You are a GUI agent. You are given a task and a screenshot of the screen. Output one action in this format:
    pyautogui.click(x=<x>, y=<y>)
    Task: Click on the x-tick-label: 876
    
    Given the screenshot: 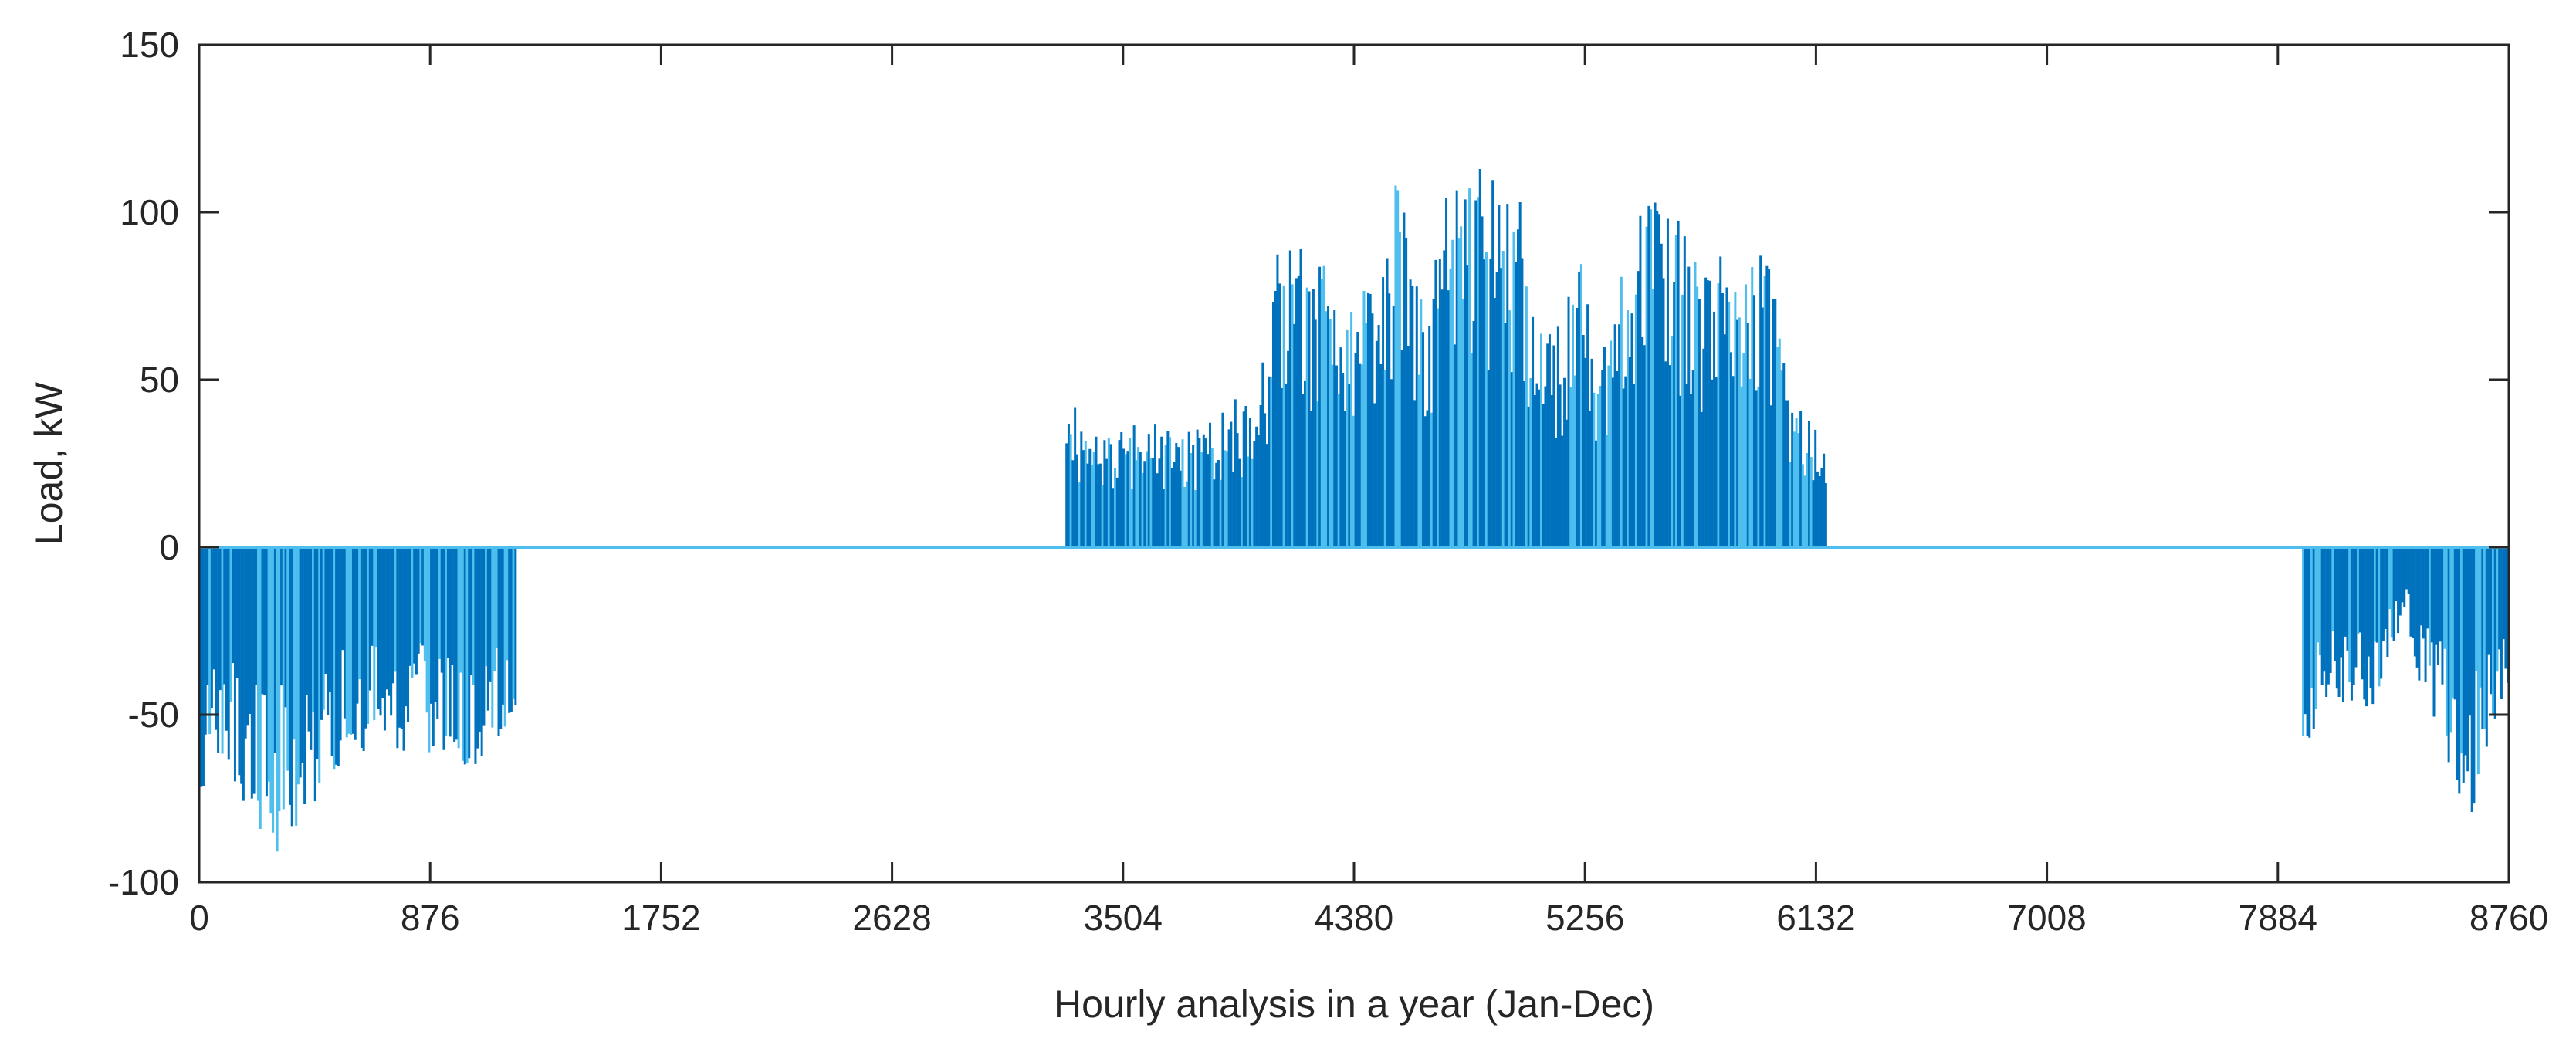 What is the action you would take?
    pyautogui.click(x=430, y=918)
    